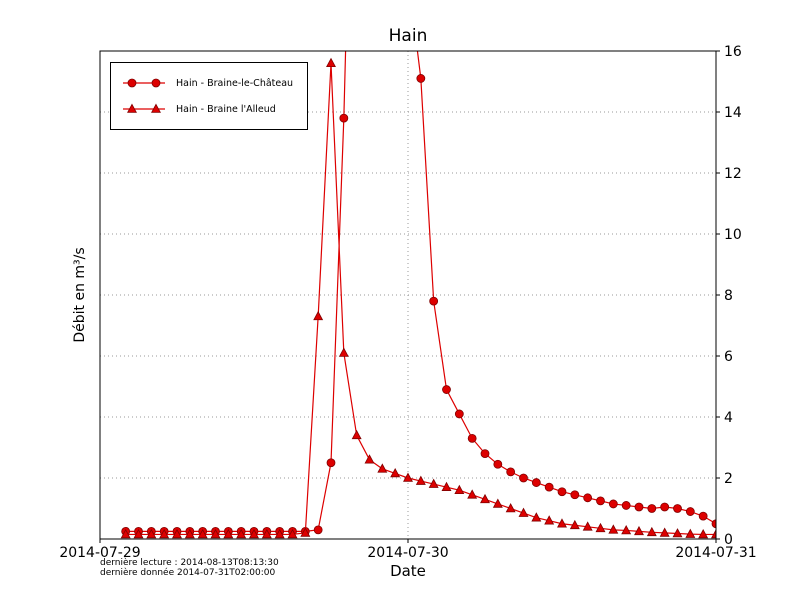  What do you see at coordinates (728, 479) in the screenshot?
I see `y-tick-label: 2` at bounding box center [728, 479].